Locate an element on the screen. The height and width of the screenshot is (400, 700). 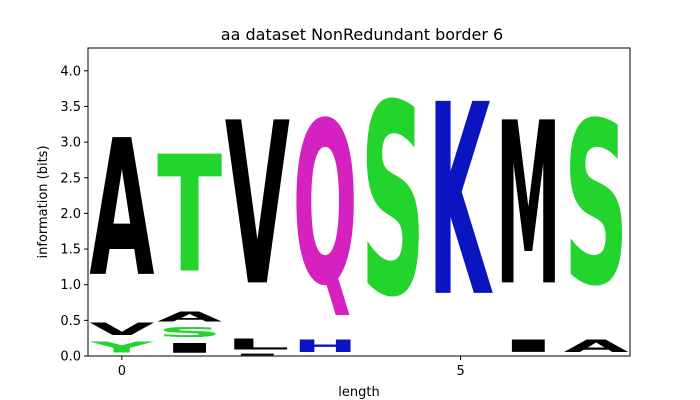
y-tick-label: 3.0 is located at coordinates (70, 143).